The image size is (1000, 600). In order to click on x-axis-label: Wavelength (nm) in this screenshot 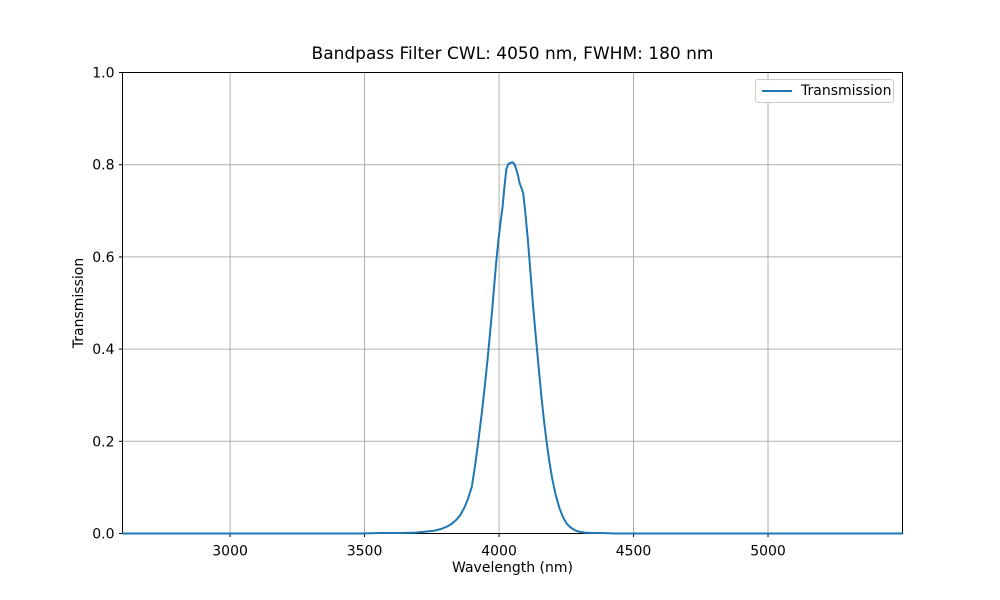, I will do `click(512, 568)`.